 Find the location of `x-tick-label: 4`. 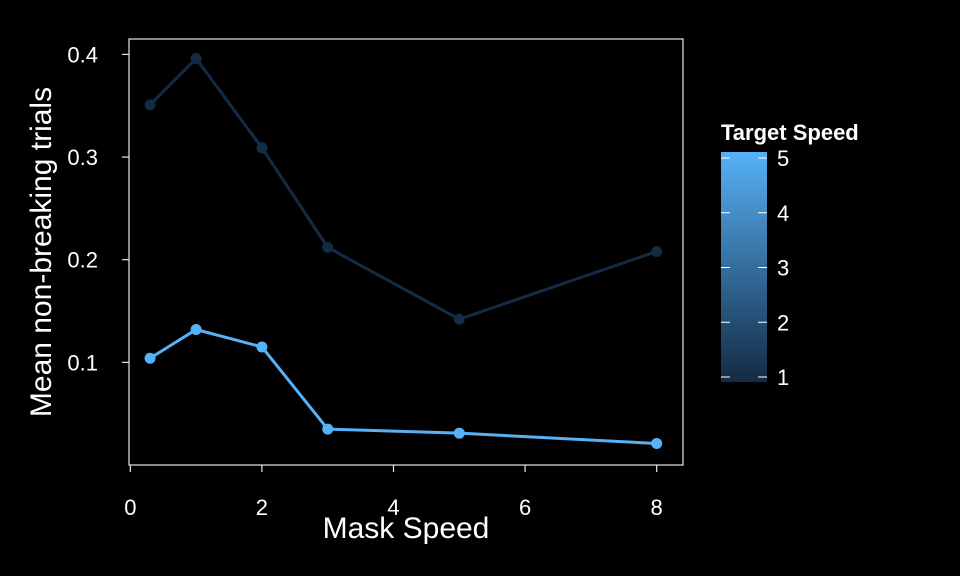

x-tick-label: 4 is located at coordinates (393, 507).